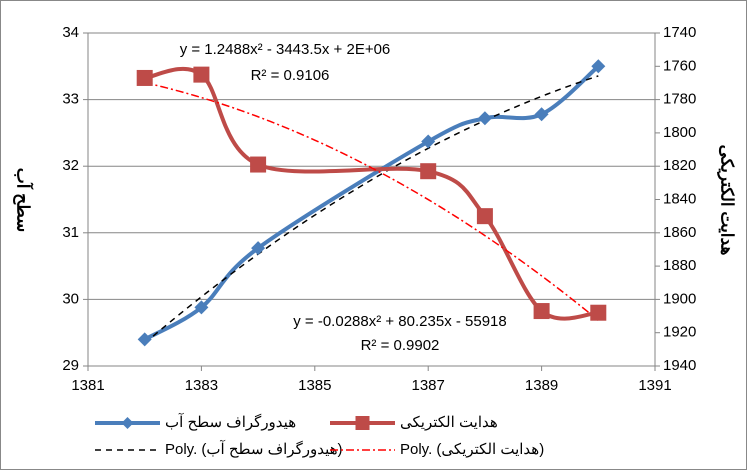 The width and height of the screenshot is (747, 475). Describe the element at coordinates (428, 385) in the screenshot. I see `x-tick-label: 1387` at that location.